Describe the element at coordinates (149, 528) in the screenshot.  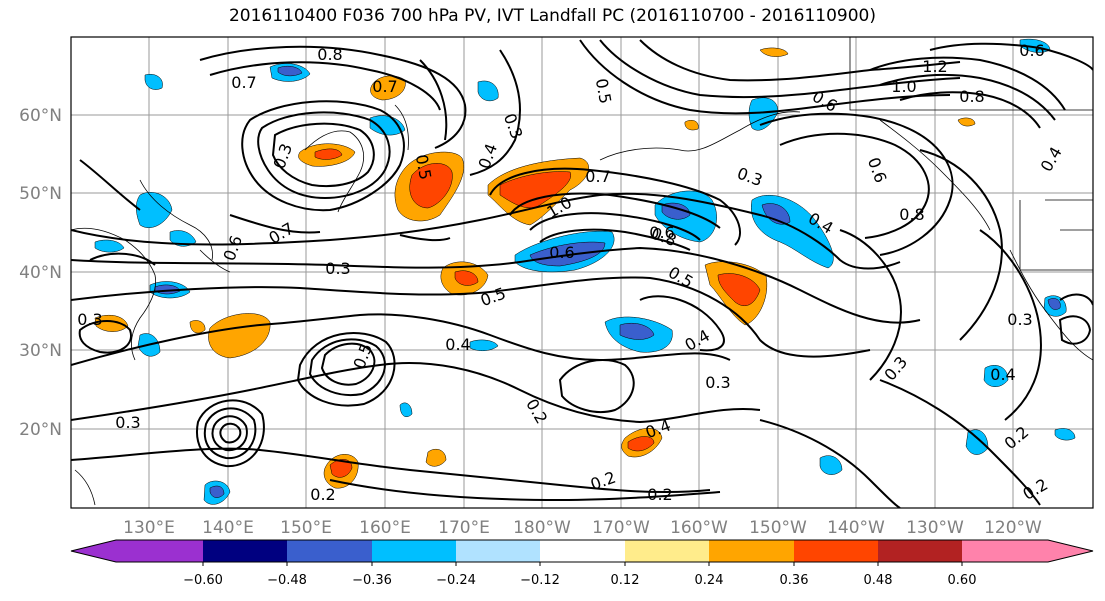
I see `longitude-label: 130°E` at that location.